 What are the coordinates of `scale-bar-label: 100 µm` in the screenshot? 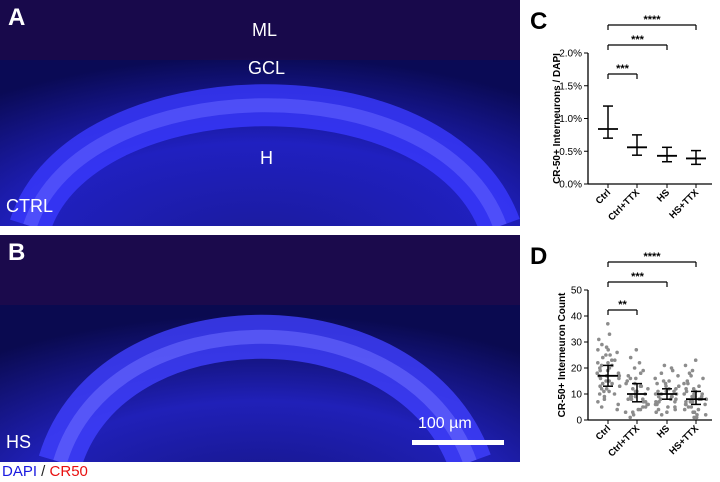 It's located at (445, 423).